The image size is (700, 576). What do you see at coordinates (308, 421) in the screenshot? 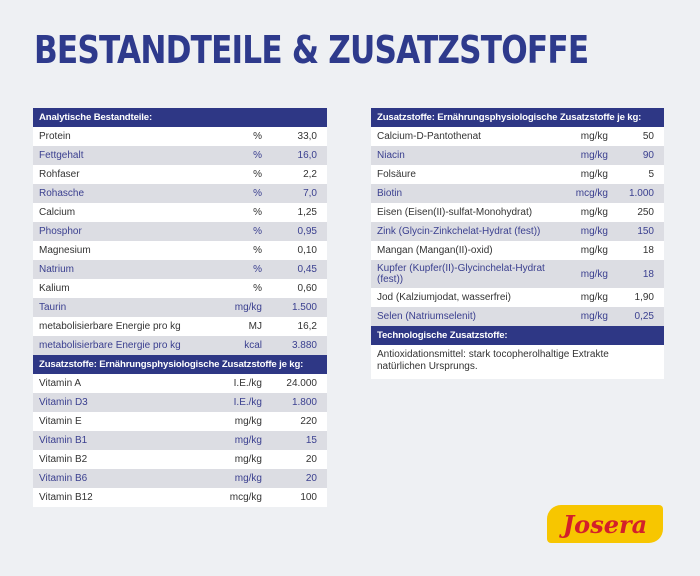
I see `row-value: 220` at bounding box center [308, 421].